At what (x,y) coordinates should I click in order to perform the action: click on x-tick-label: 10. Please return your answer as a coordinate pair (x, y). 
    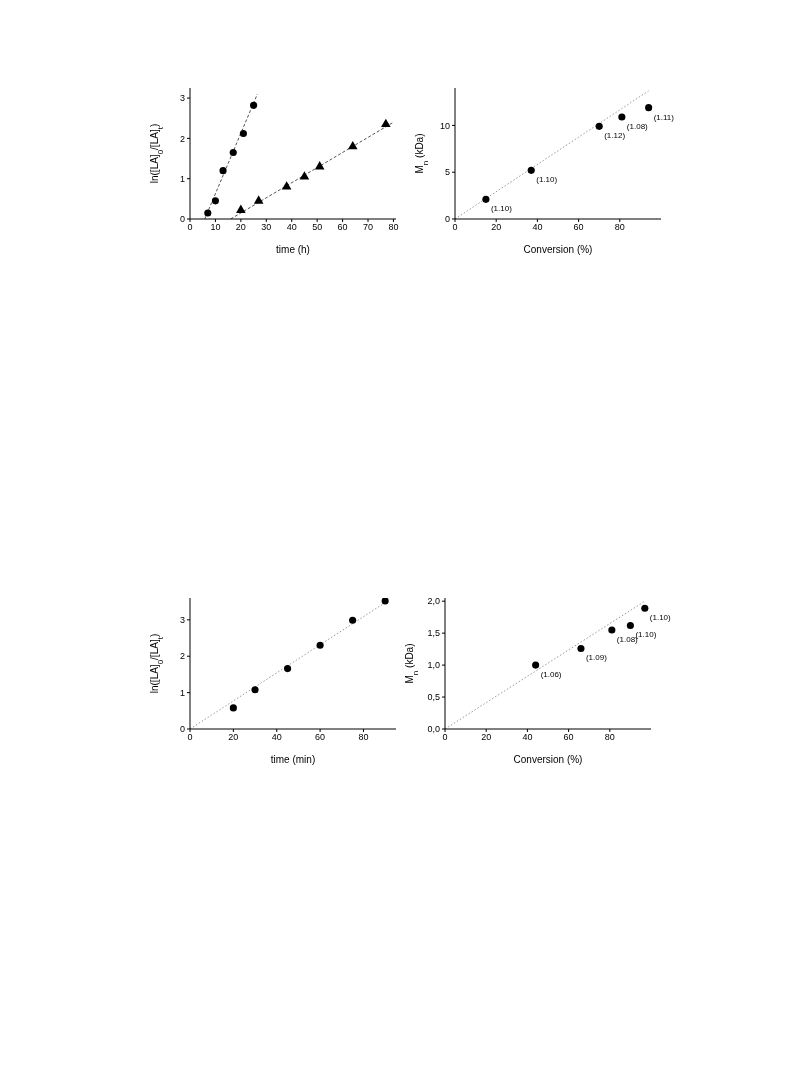
    Looking at the image, I should click on (215, 227).